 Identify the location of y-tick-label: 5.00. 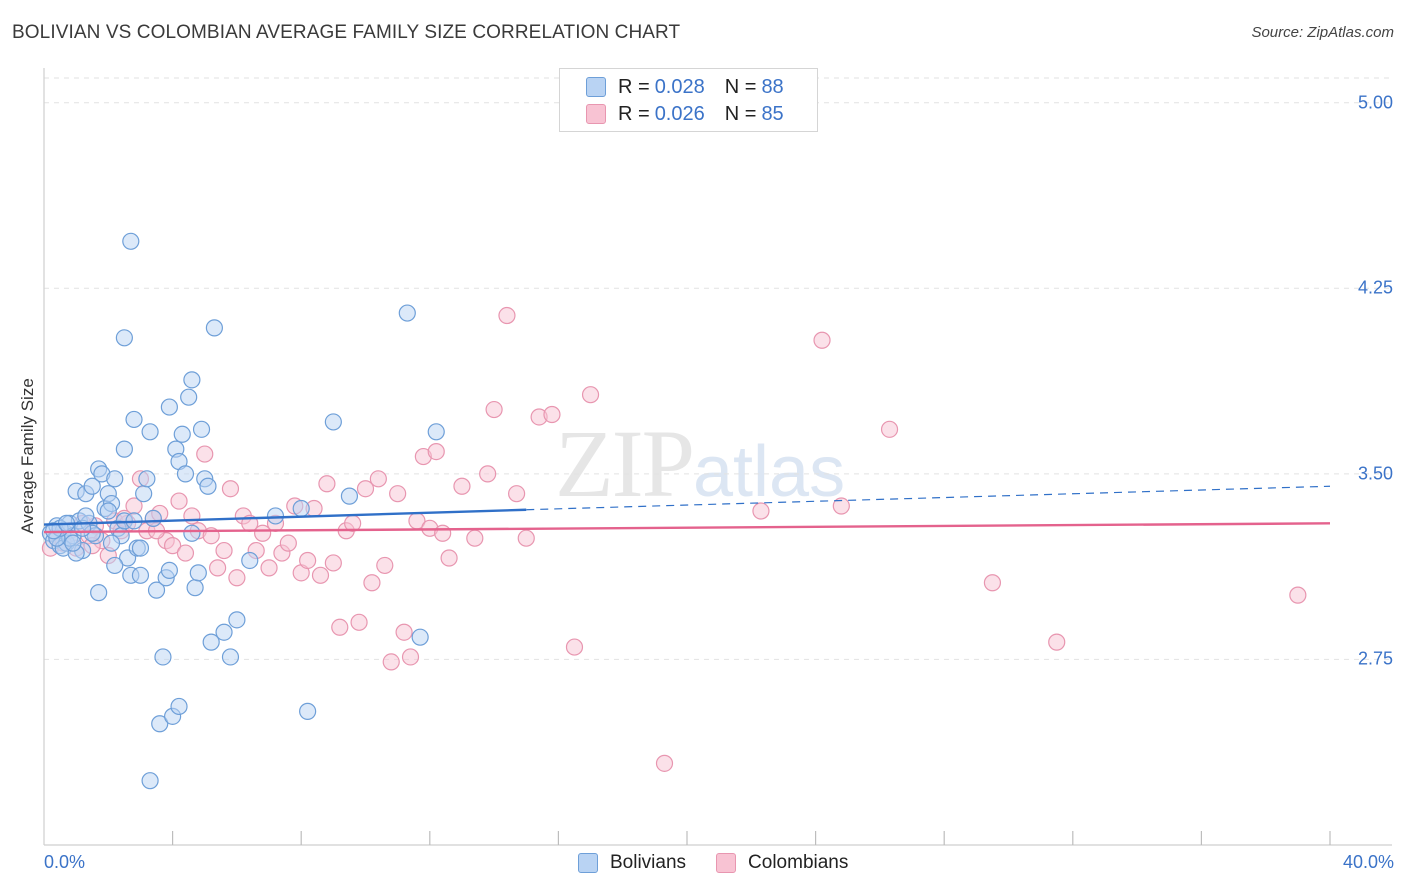
(1375, 102).